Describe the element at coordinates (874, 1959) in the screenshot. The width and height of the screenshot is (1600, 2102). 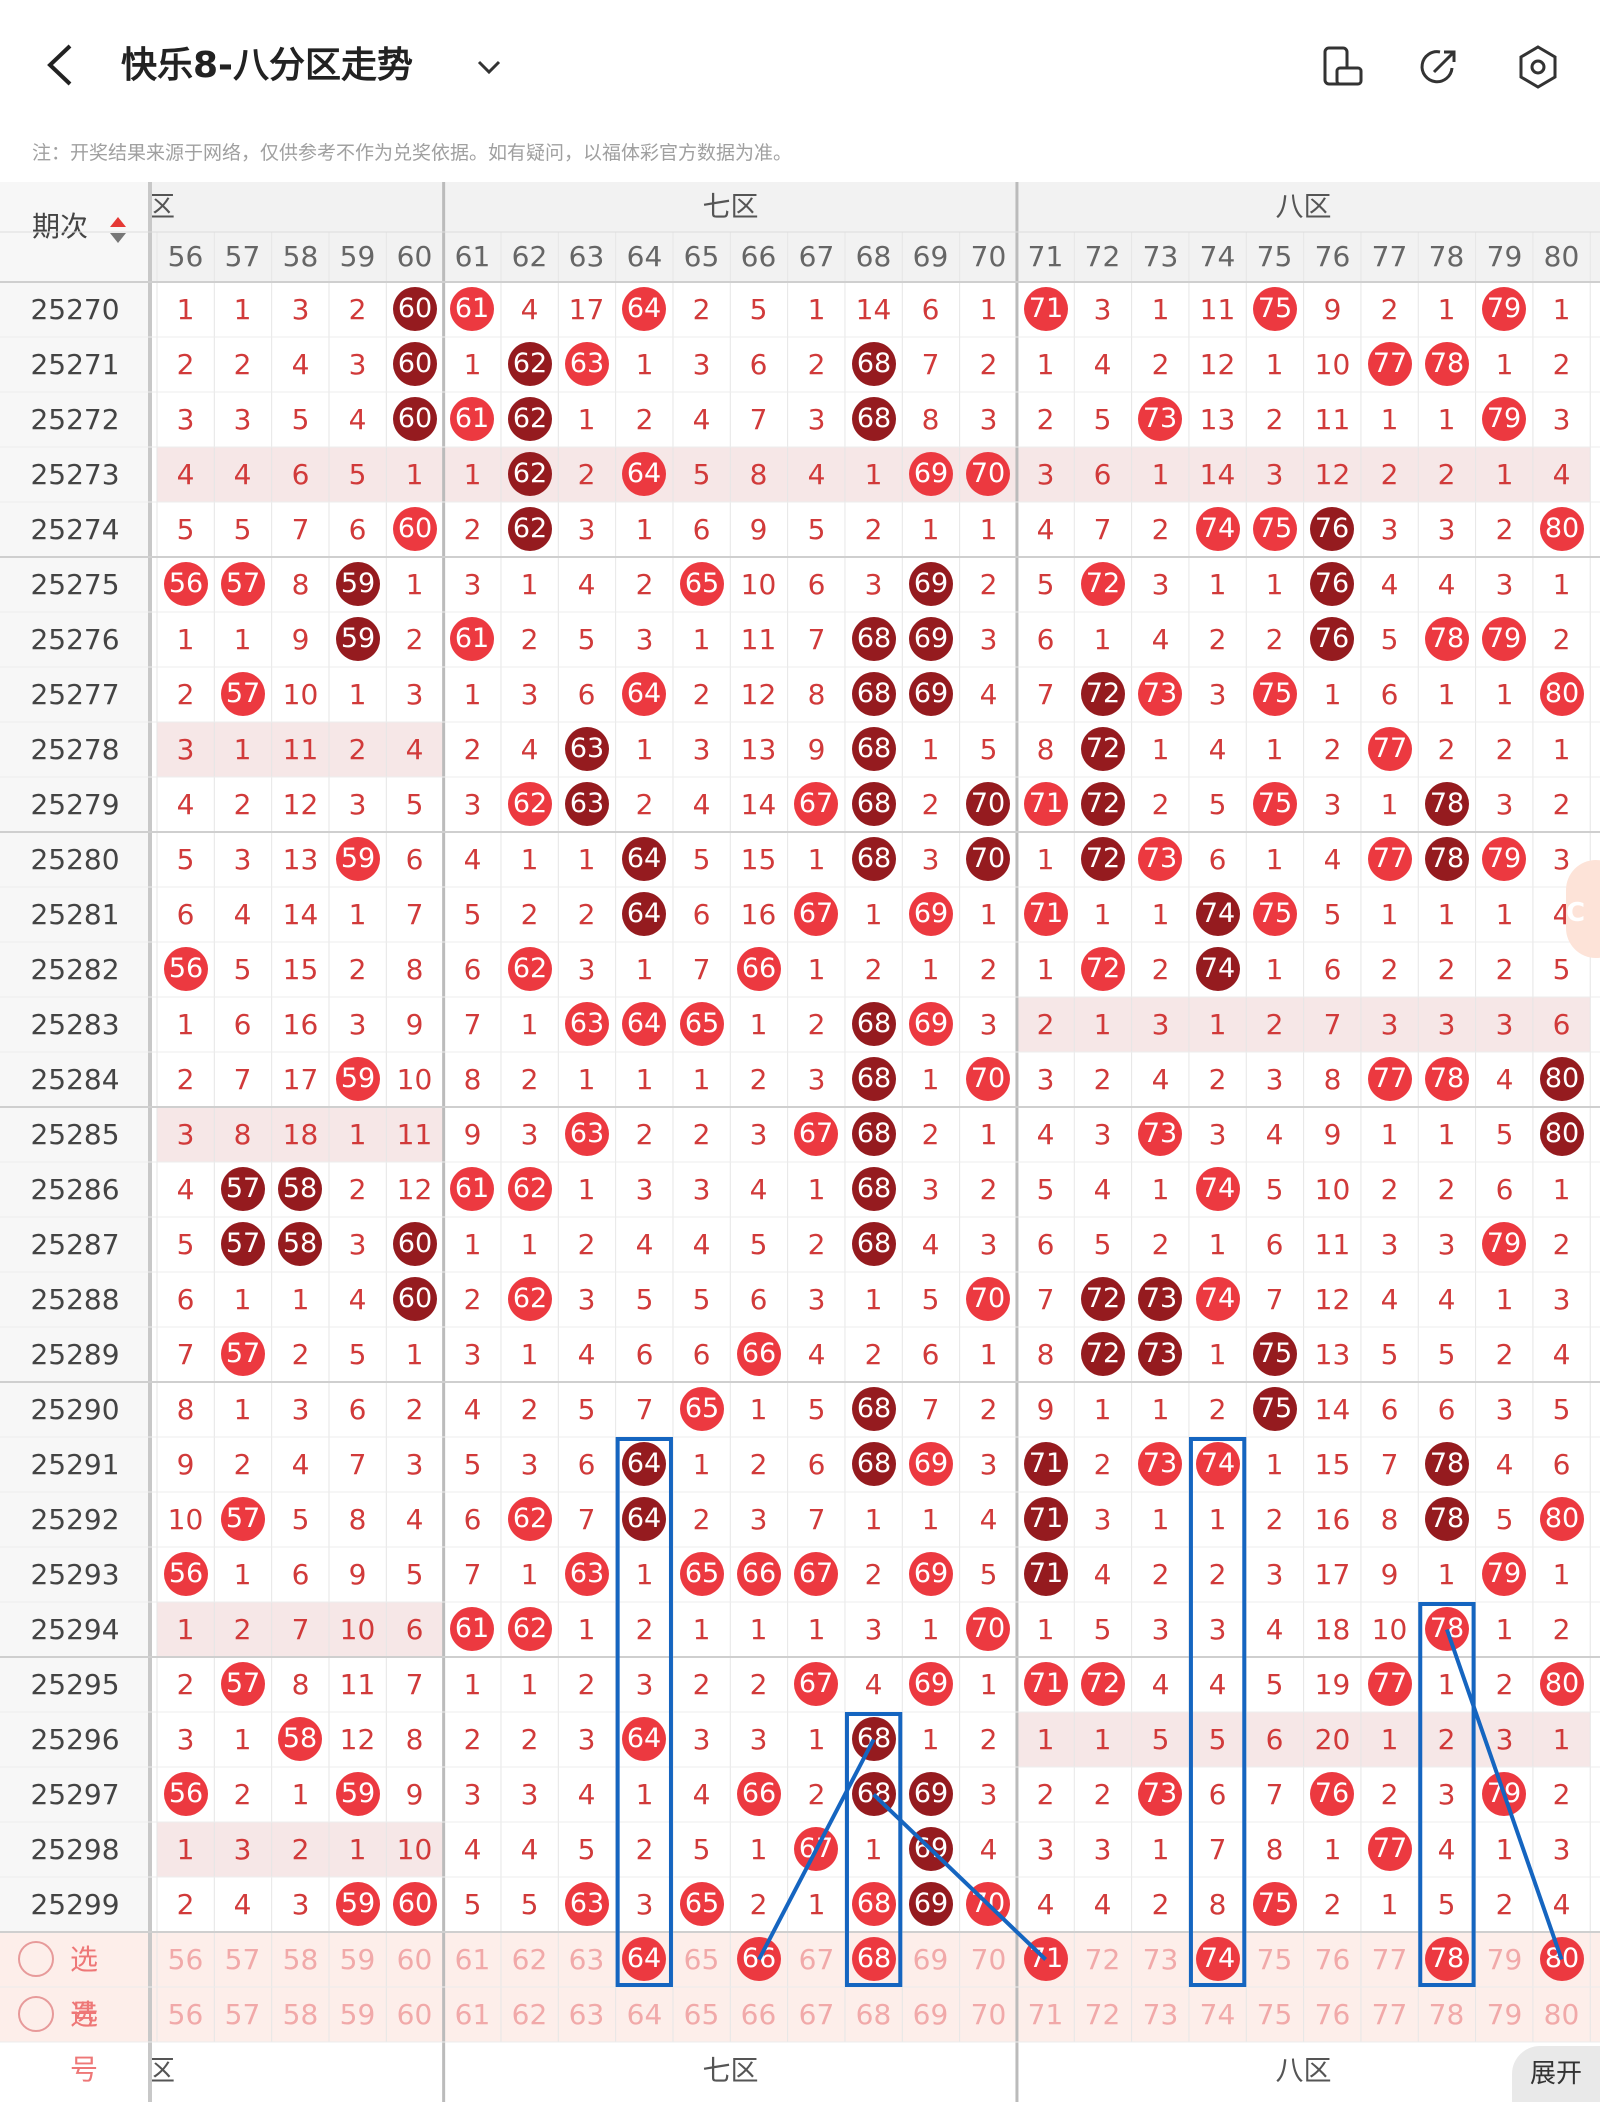
I see `picked-ball: 68` at that location.